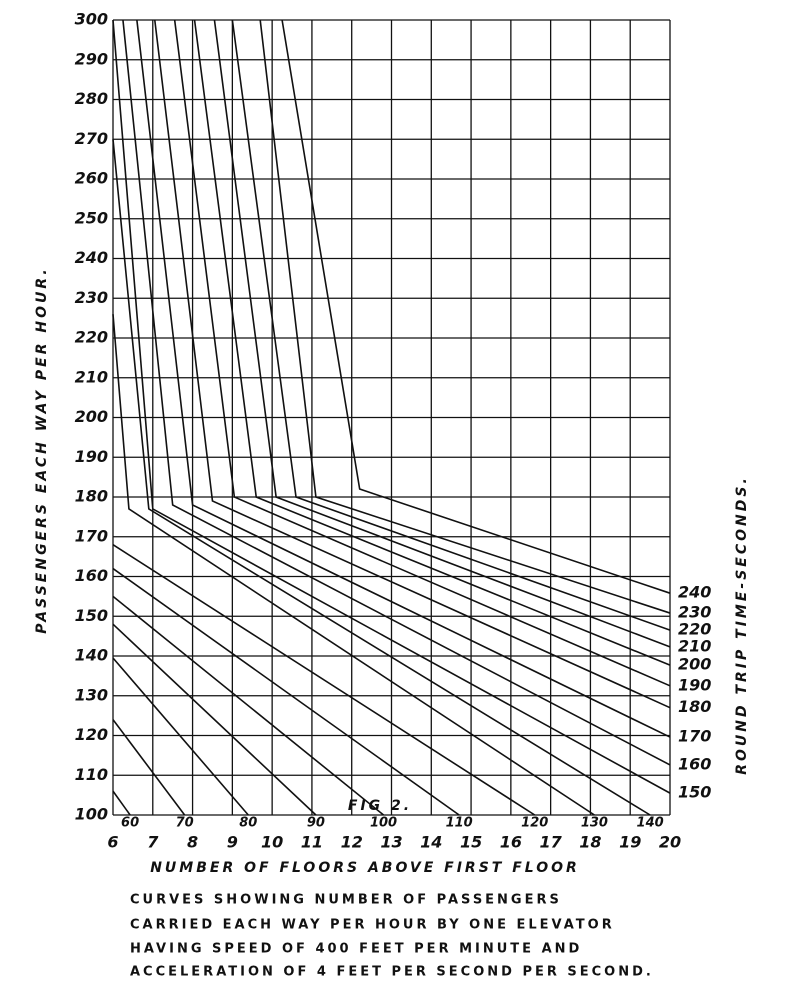  Describe the element at coordinates (316, 823) in the screenshot. I see `curve-label: 90` at that location.